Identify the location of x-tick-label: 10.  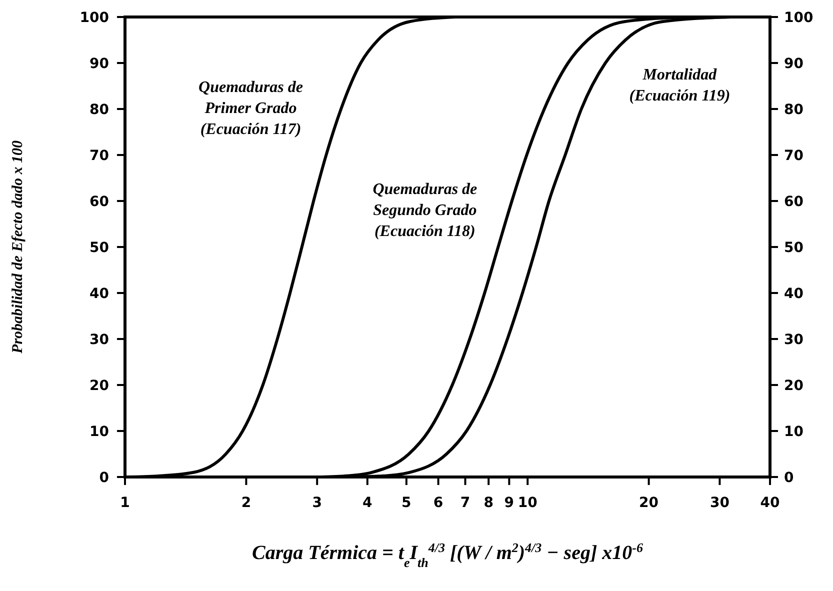
(528, 503).